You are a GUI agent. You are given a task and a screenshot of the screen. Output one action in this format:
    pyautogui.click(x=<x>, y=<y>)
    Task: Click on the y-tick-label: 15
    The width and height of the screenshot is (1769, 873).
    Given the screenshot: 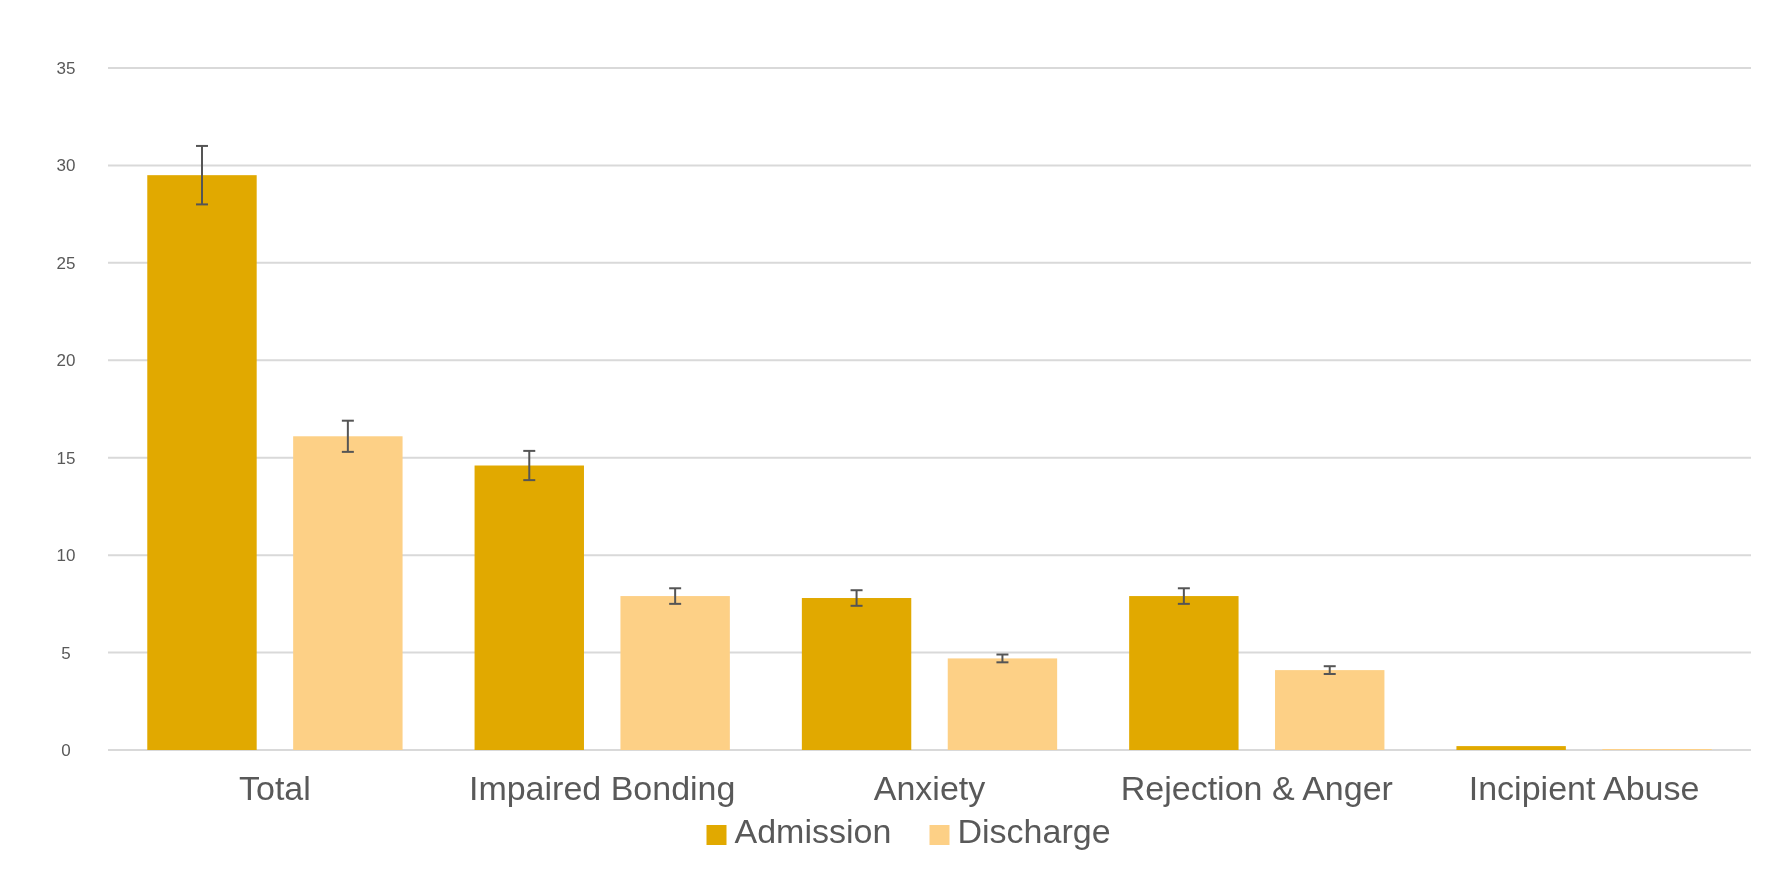 What is the action you would take?
    pyautogui.click(x=66, y=458)
    